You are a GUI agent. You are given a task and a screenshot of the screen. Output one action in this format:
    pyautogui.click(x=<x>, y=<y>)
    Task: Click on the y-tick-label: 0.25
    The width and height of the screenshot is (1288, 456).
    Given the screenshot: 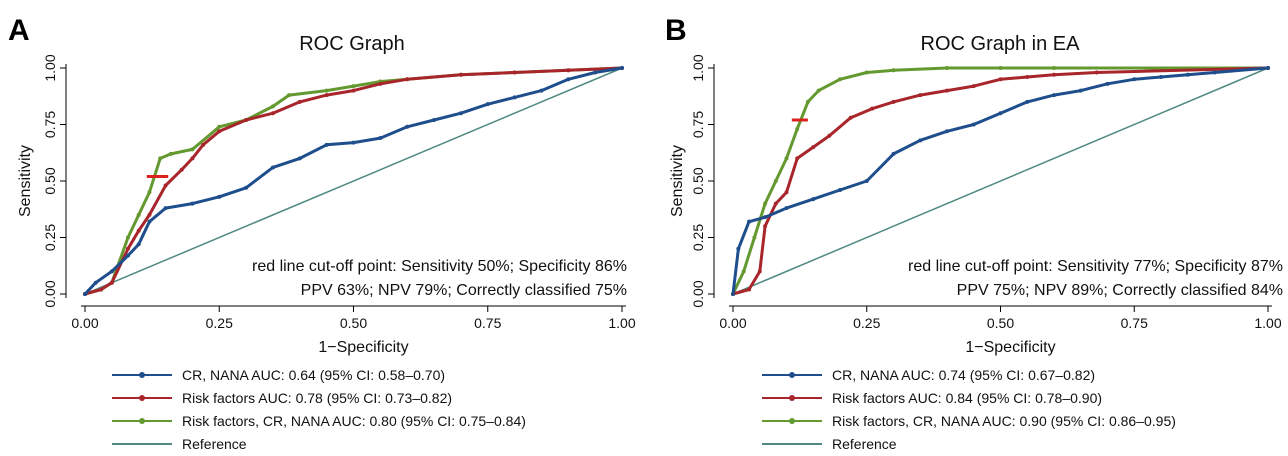 What is the action you would take?
    pyautogui.click(x=698, y=237)
    